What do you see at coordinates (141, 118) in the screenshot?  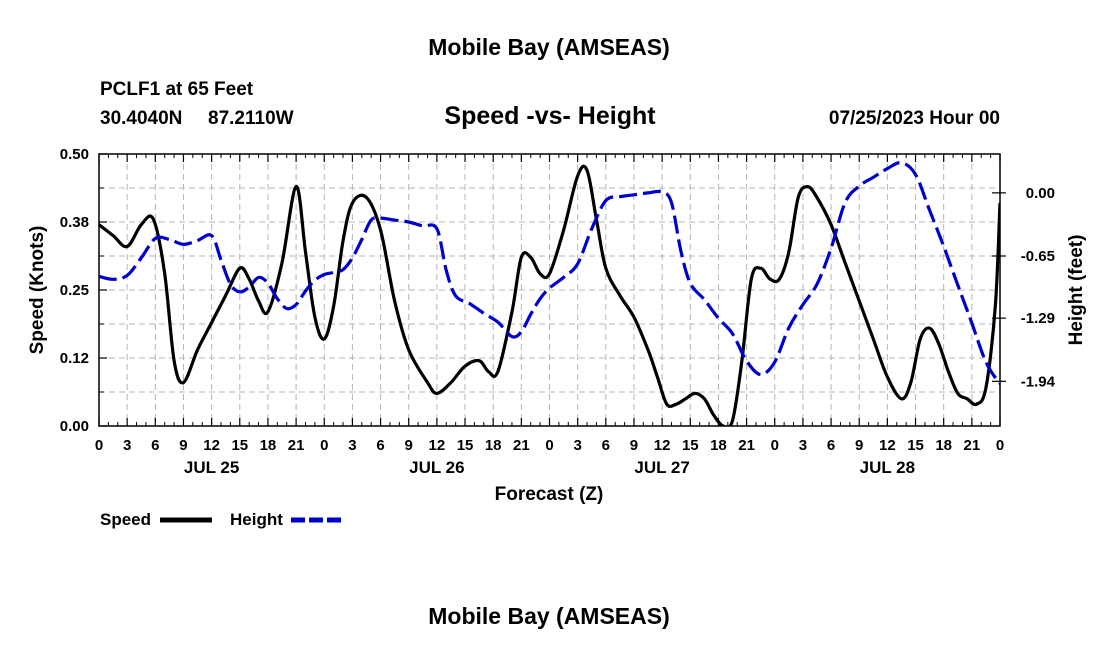 I see `station-latitude: 30.4040N` at bounding box center [141, 118].